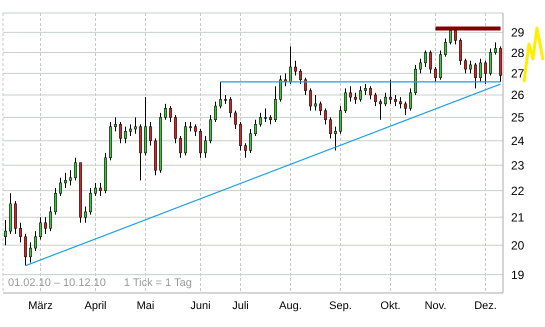 This screenshot has height=327, width=545. Describe the element at coordinates (40, 306) in the screenshot. I see `x-tick-label: März` at that location.